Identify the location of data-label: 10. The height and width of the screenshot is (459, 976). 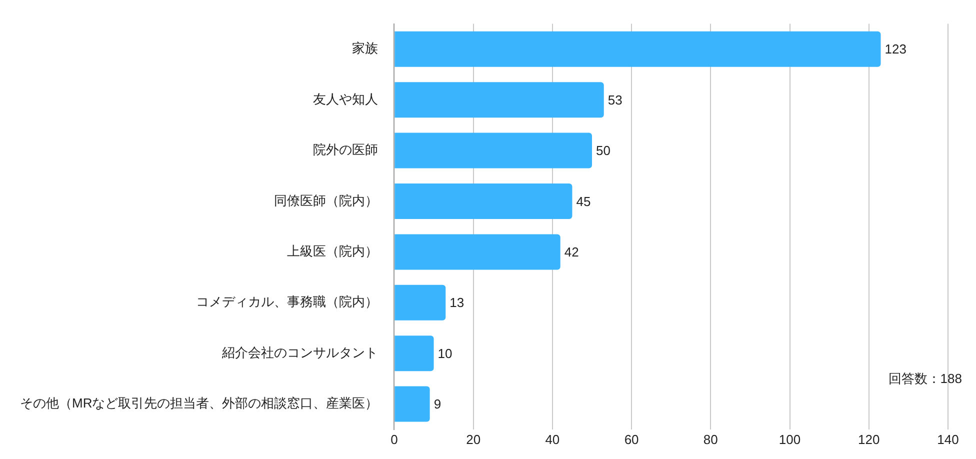
(445, 353).